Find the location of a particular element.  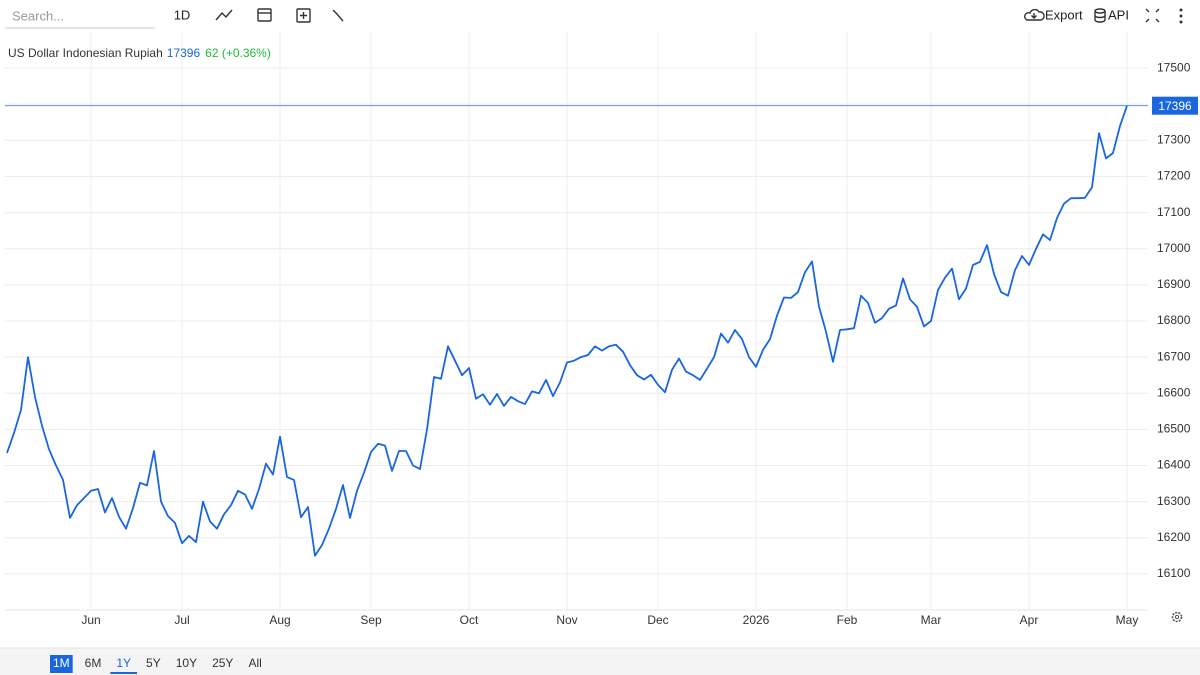

toolbar: Search... 1D Export API is located at coordinates (594, 16).